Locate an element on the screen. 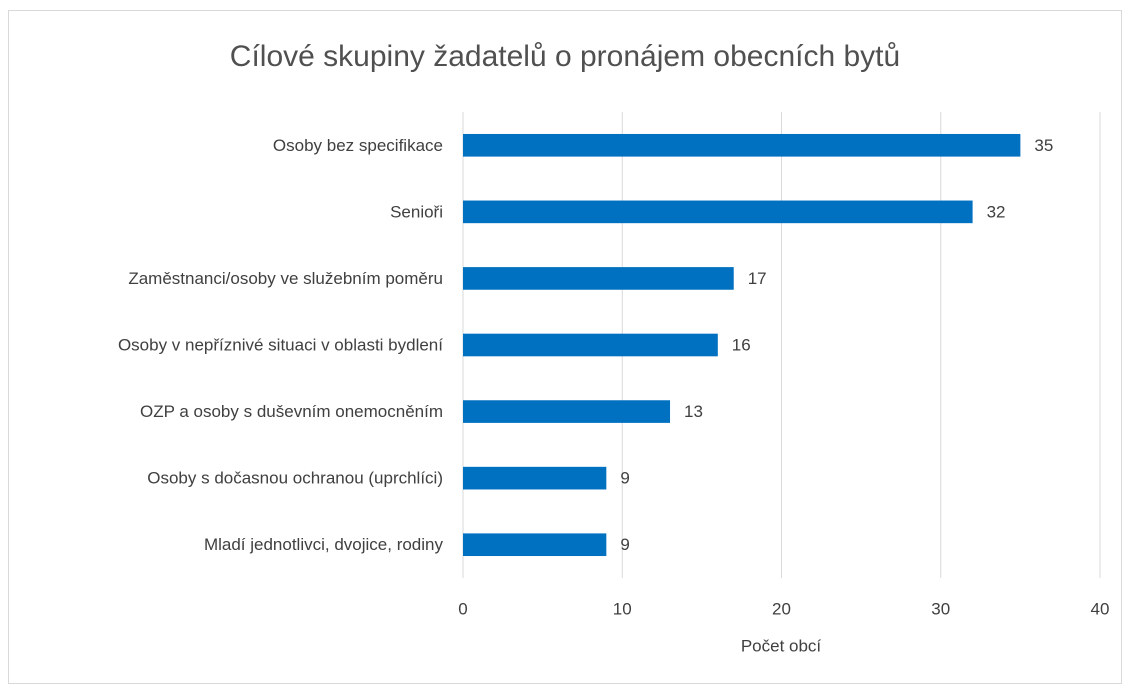 Image resolution: width=1131 pixels, height=684 pixels. data-label: 32 is located at coordinates (996, 211).